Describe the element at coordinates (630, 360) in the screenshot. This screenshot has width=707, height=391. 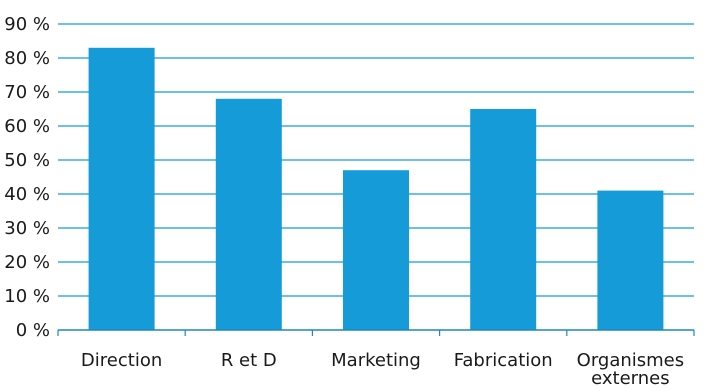
I see `x-category-label: Organismes` at that location.